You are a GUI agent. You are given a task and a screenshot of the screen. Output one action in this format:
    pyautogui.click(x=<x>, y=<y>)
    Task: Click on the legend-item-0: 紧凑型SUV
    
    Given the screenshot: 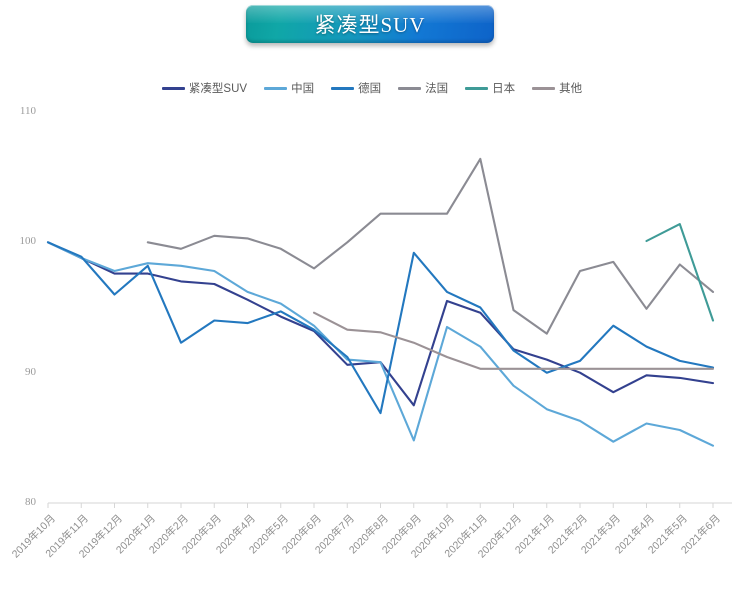 What is the action you would take?
    pyautogui.click(x=204, y=88)
    